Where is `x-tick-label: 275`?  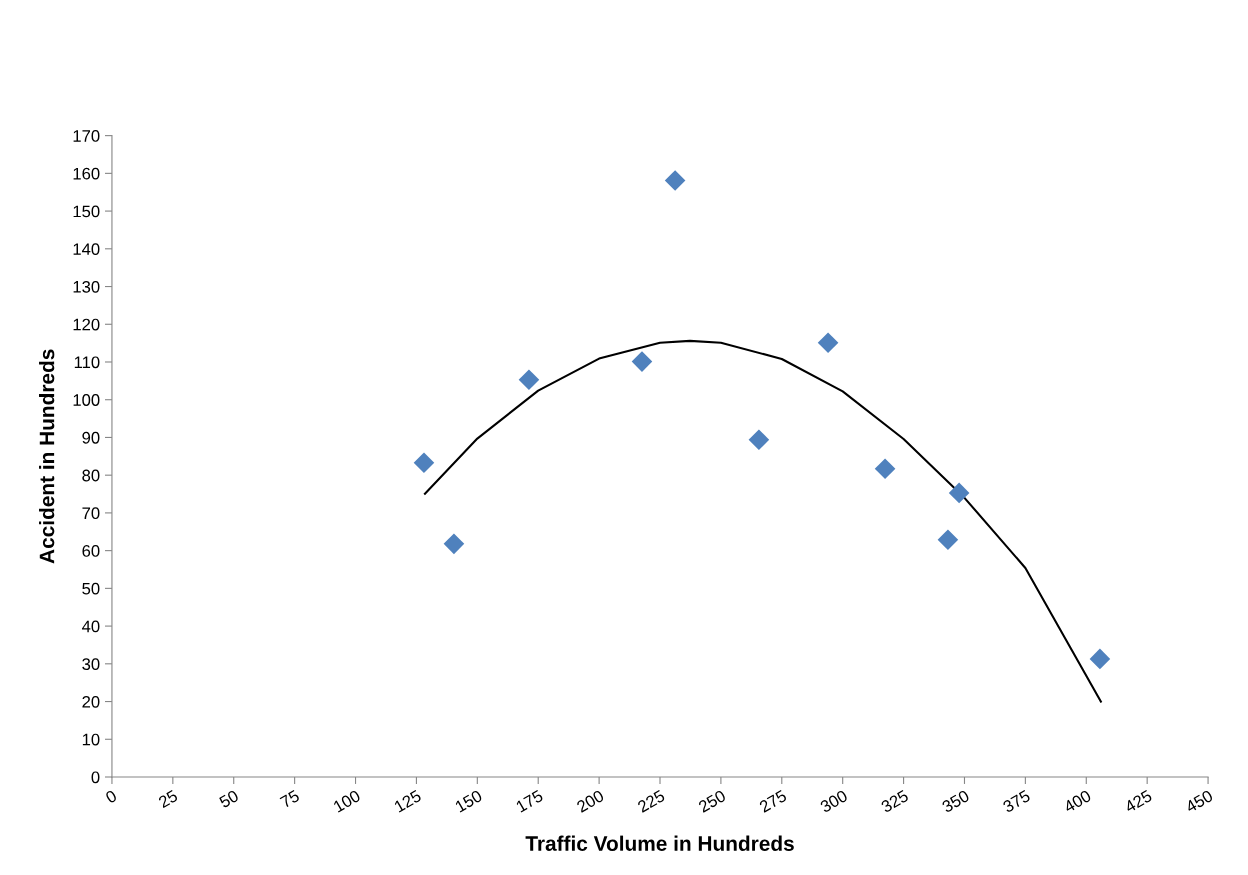
x-tick-label: 275 is located at coordinates (773, 801).